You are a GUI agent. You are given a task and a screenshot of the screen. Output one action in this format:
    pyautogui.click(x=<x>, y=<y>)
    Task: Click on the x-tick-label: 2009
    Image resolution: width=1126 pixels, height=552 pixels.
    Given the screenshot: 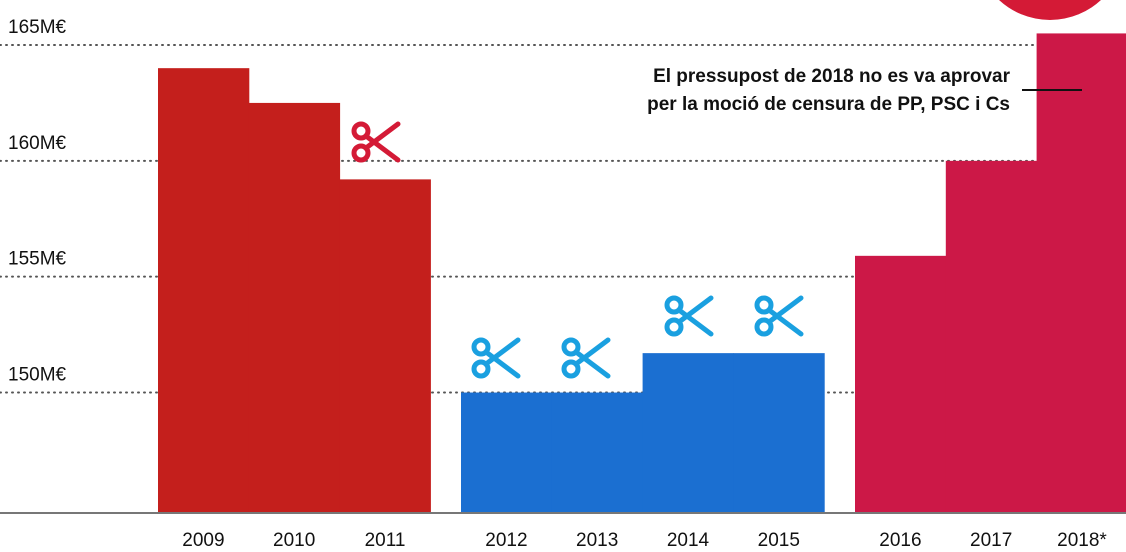 What is the action you would take?
    pyautogui.click(x=203, y=540)
    